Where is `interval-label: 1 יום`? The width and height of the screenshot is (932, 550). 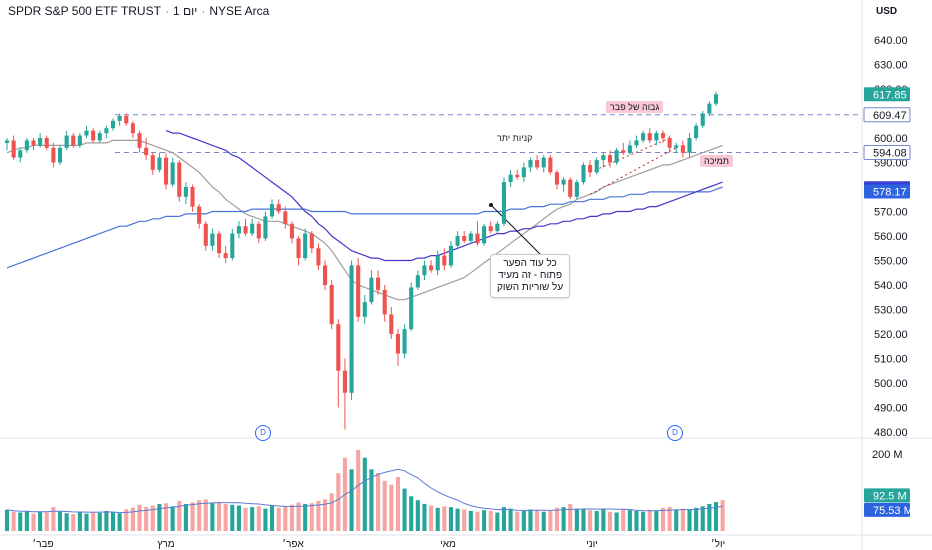 interval-label: 1 יום is located at coordinates (185, 11).